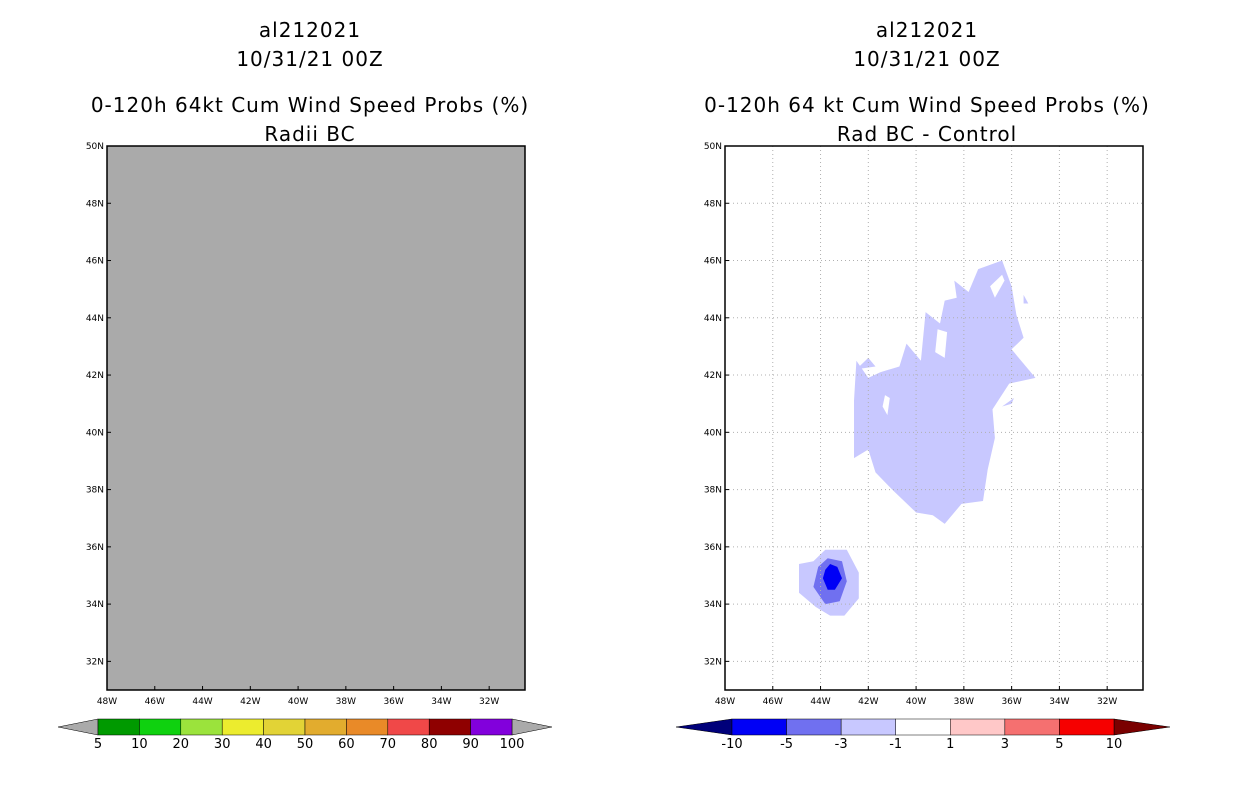  I want to click on right-colorbar: -10 -5 -3 -1 1 3 5 10, so click(923, 735).